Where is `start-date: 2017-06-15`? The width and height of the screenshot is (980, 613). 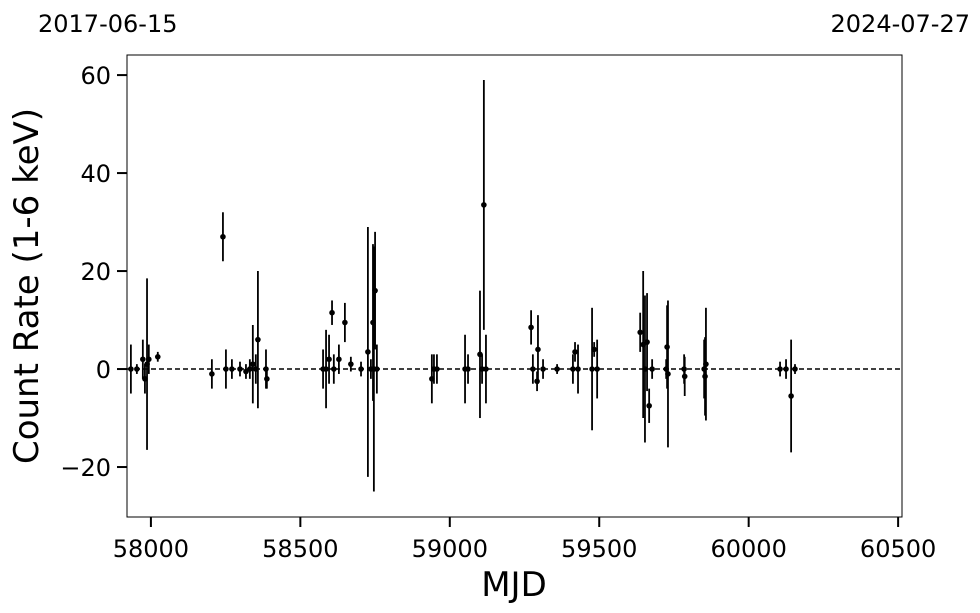
start-date: 2017-06-15 is located at coordinates (107, 24).